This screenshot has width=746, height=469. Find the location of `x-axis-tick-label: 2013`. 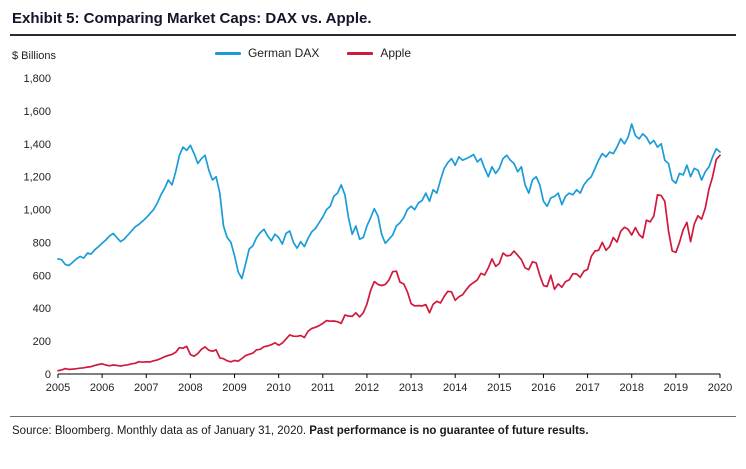

x-axis-tick-label: 2013 is located at coordinates (411, 388).